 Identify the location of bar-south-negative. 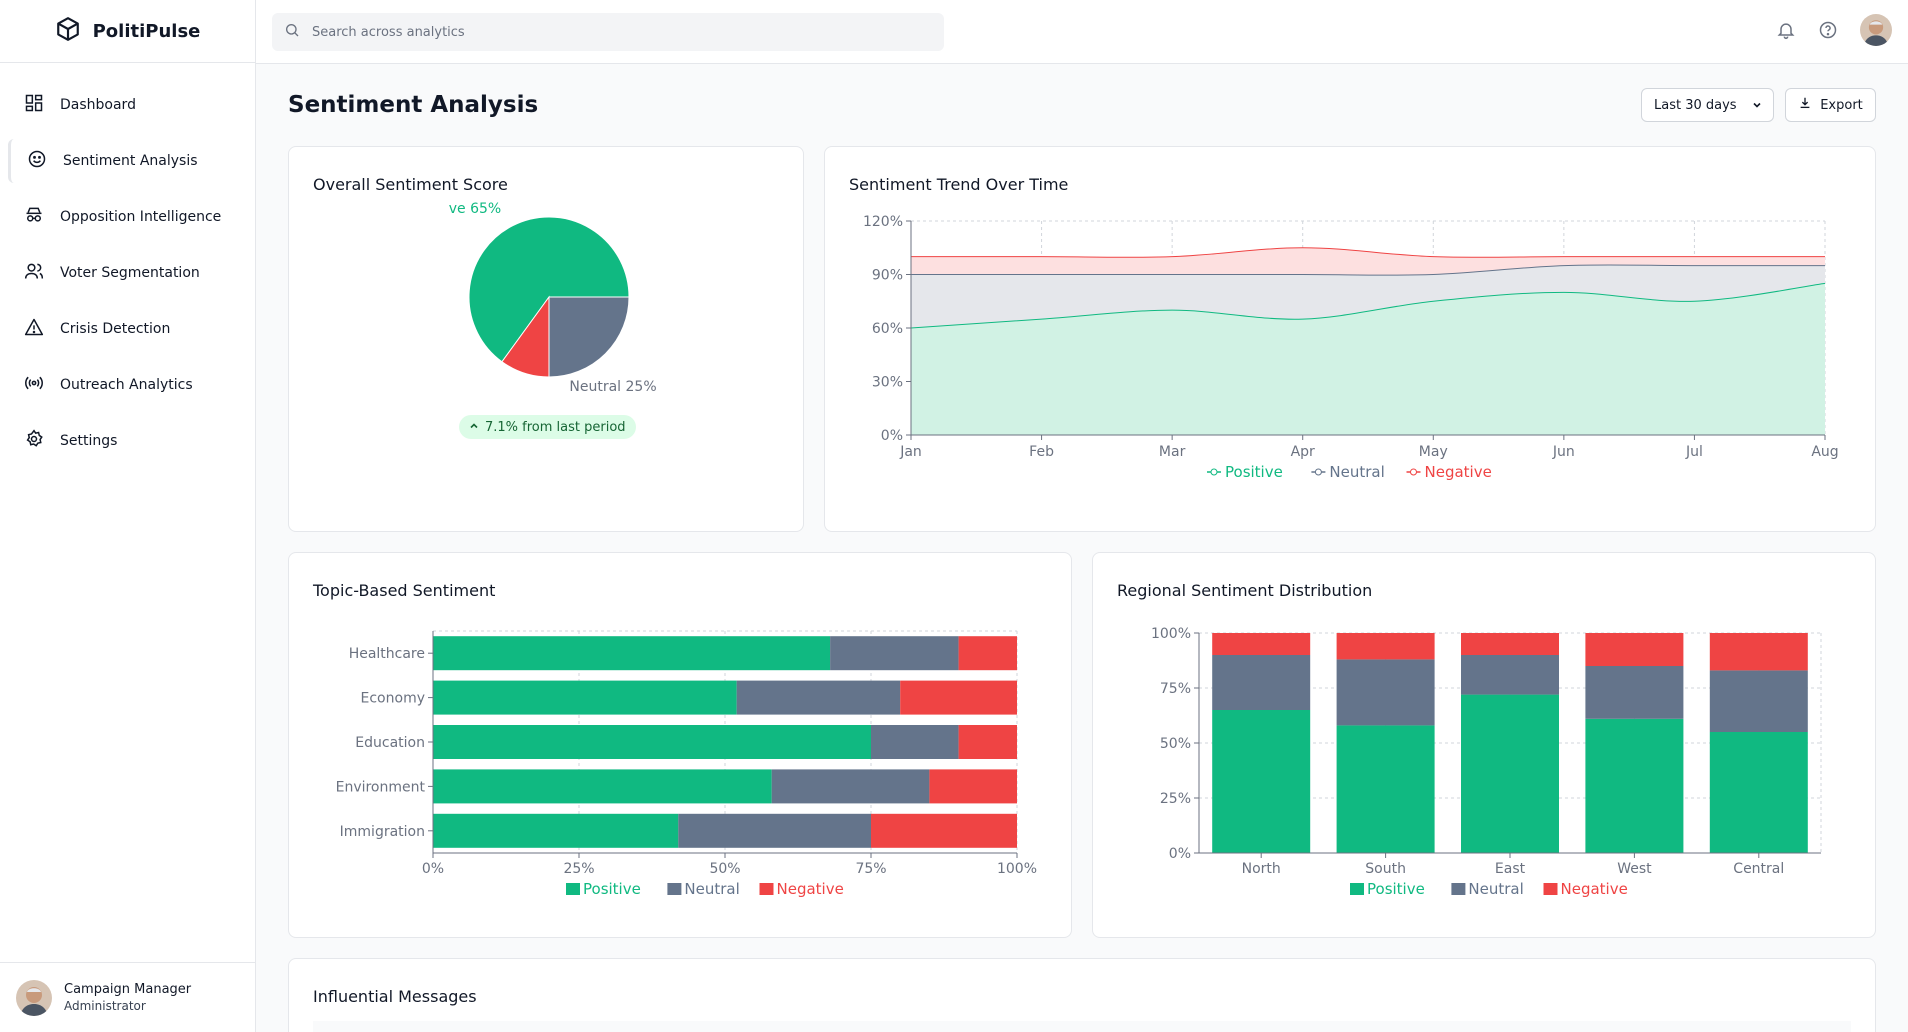
(1385, 646).